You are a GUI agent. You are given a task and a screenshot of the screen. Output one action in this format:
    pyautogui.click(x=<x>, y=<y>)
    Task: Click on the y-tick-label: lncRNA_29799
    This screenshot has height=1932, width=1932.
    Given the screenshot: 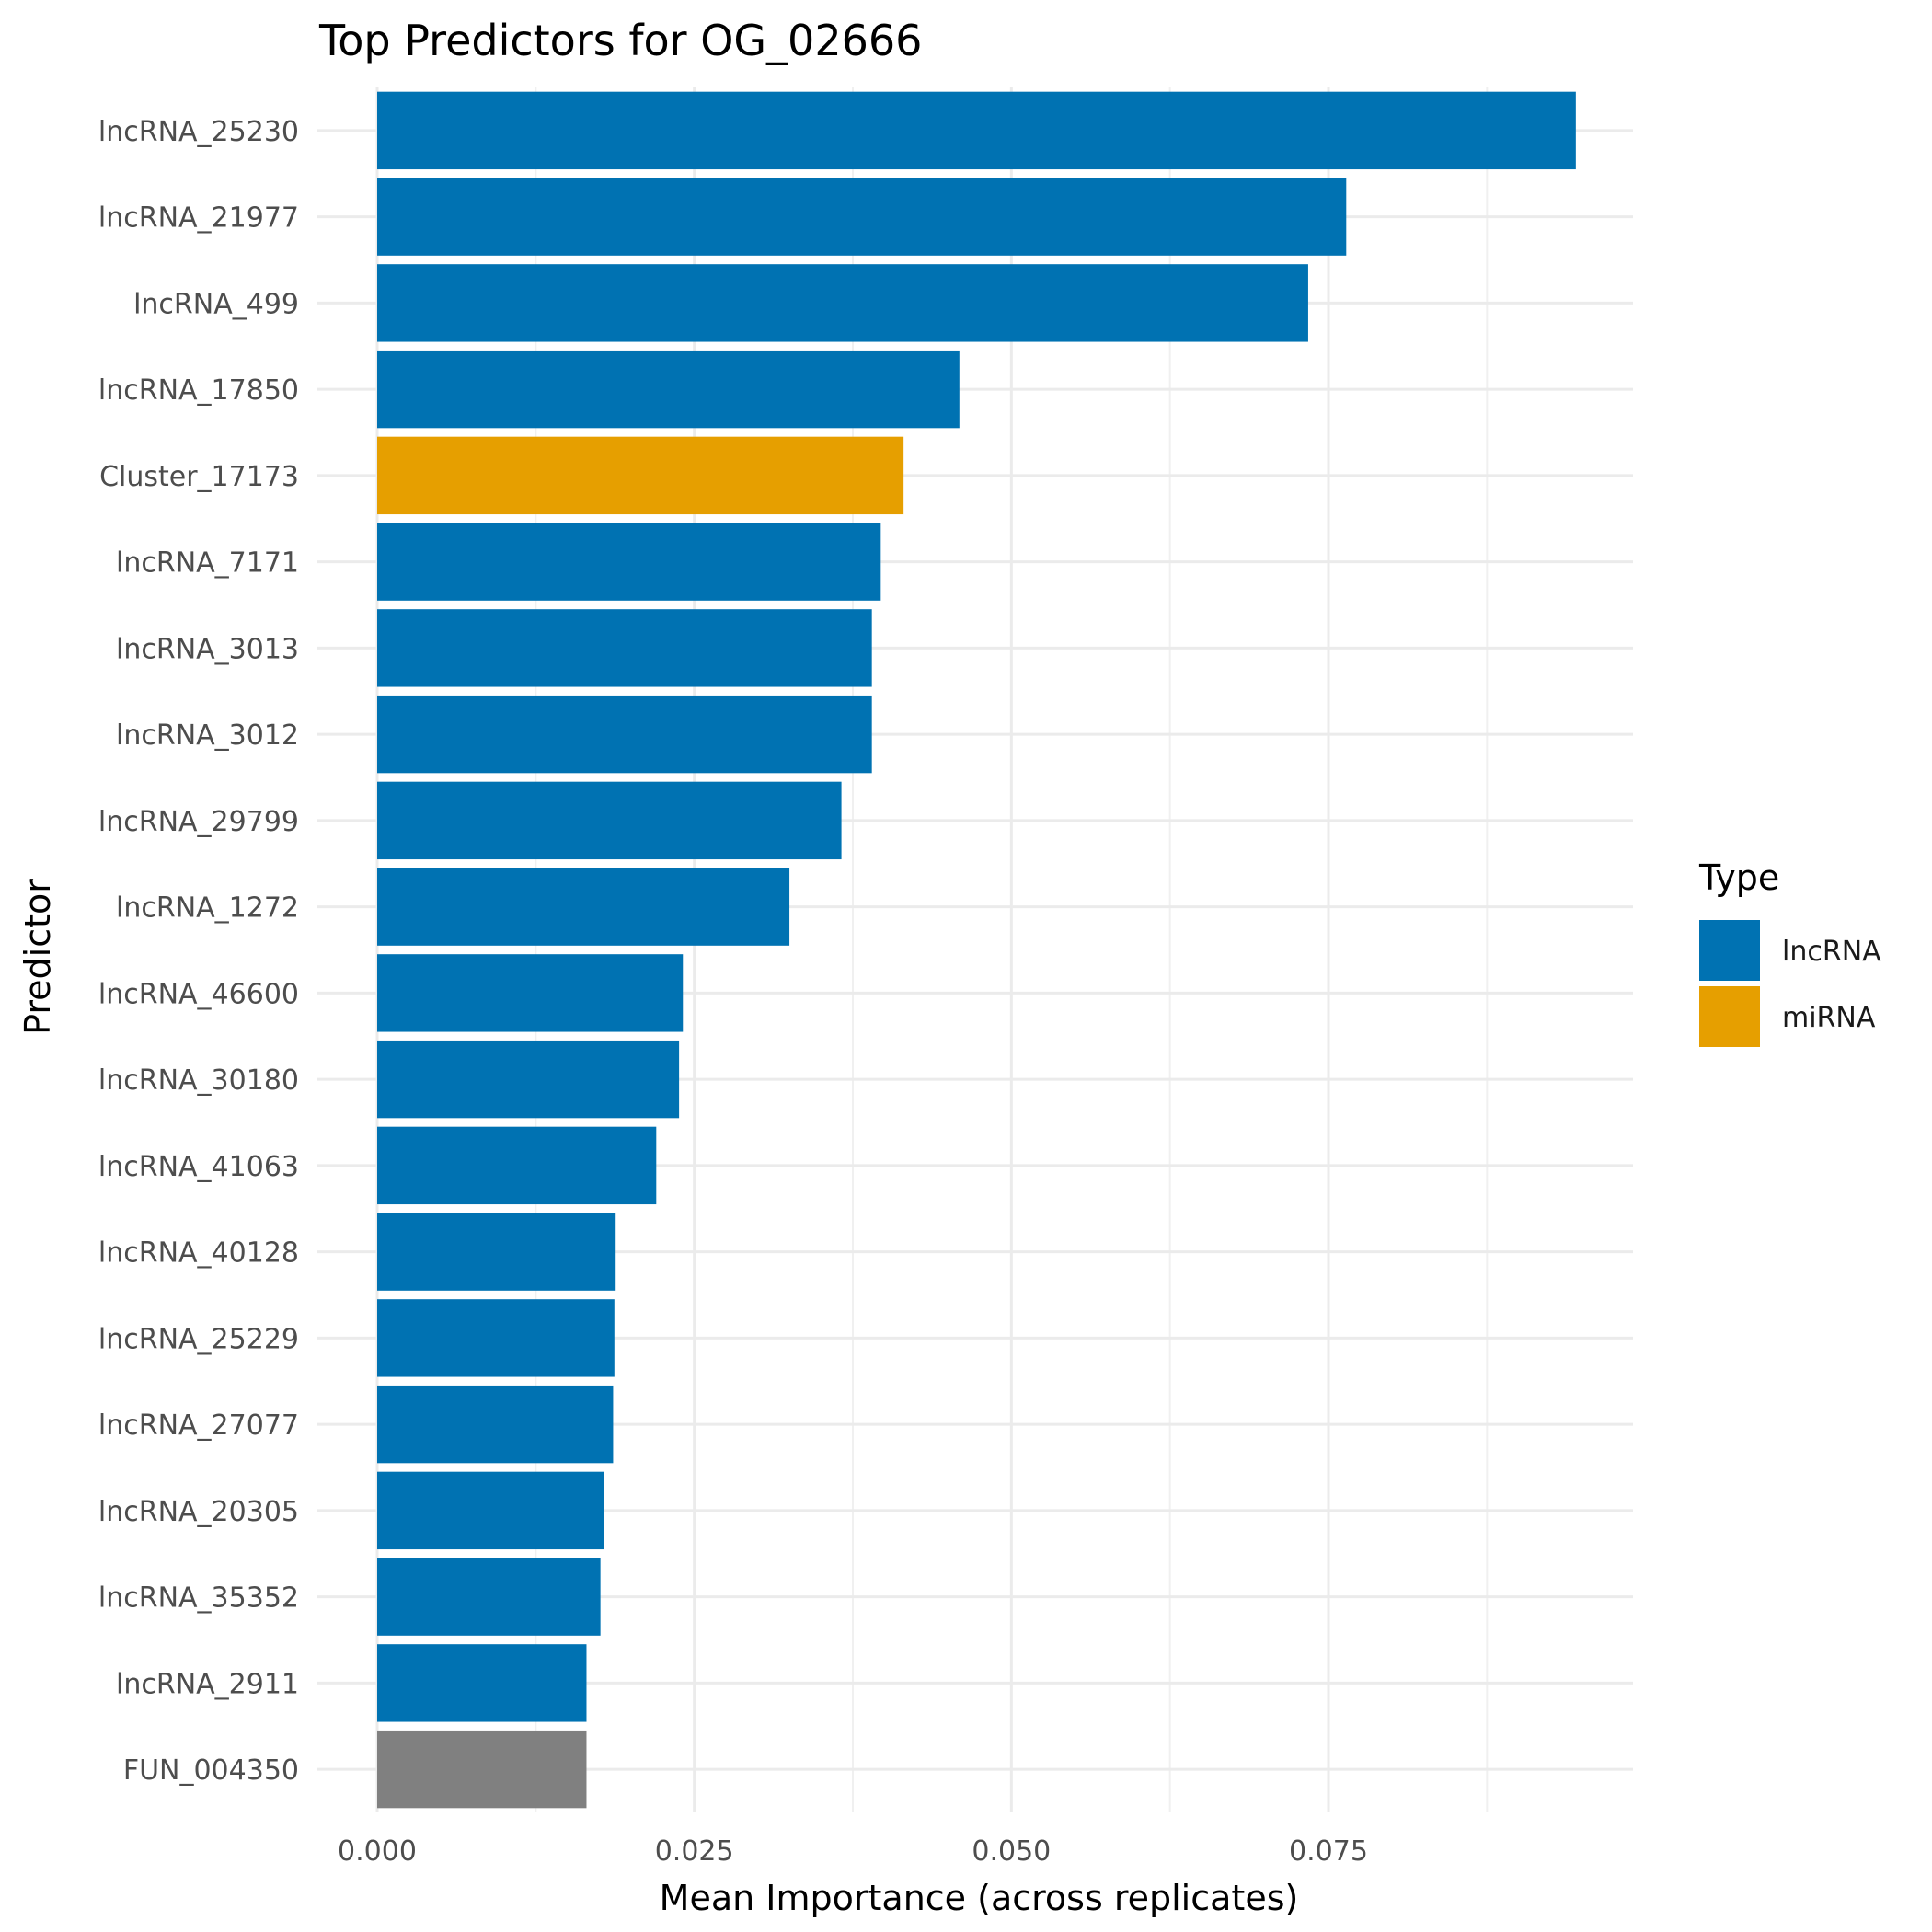 What is the action you would take?
    pyautogui.click(x=198, y=822)
    